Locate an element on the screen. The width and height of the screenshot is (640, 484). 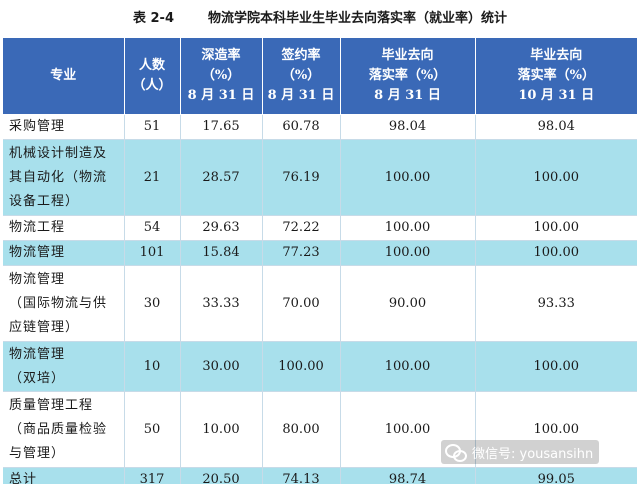
placement-aug-cell: 98.74 is located at coordinates (408, 475).